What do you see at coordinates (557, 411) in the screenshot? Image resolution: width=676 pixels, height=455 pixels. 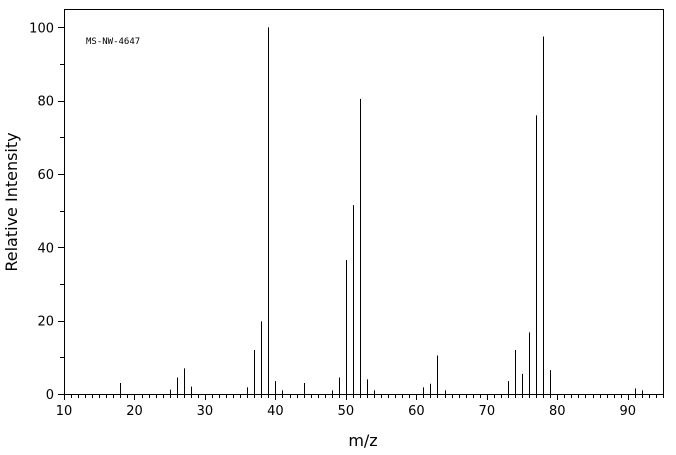 I see `x-tick-label: 80` at bounding box center [557, 411].